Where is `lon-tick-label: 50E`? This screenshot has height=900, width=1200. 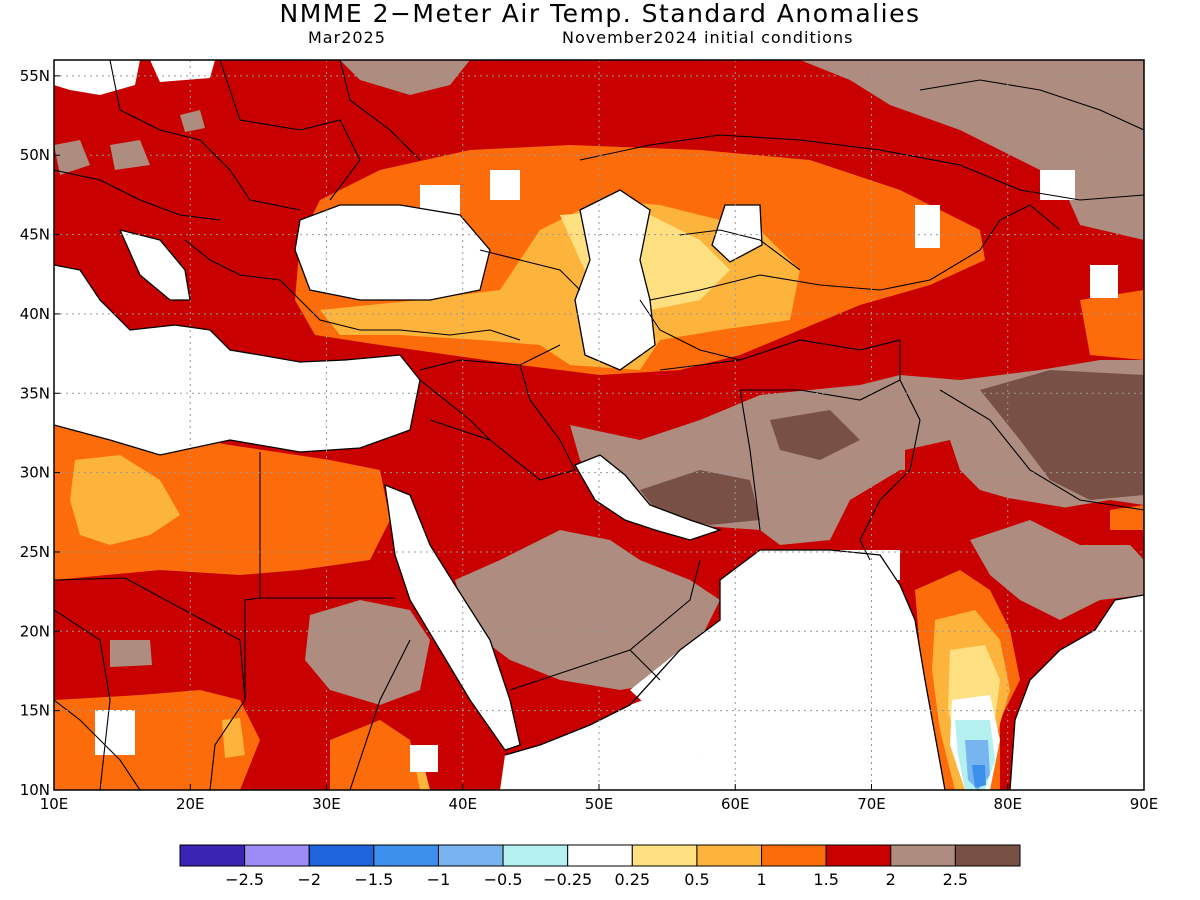
lon-tick-label: 50E is located at coordinates (599, 804).